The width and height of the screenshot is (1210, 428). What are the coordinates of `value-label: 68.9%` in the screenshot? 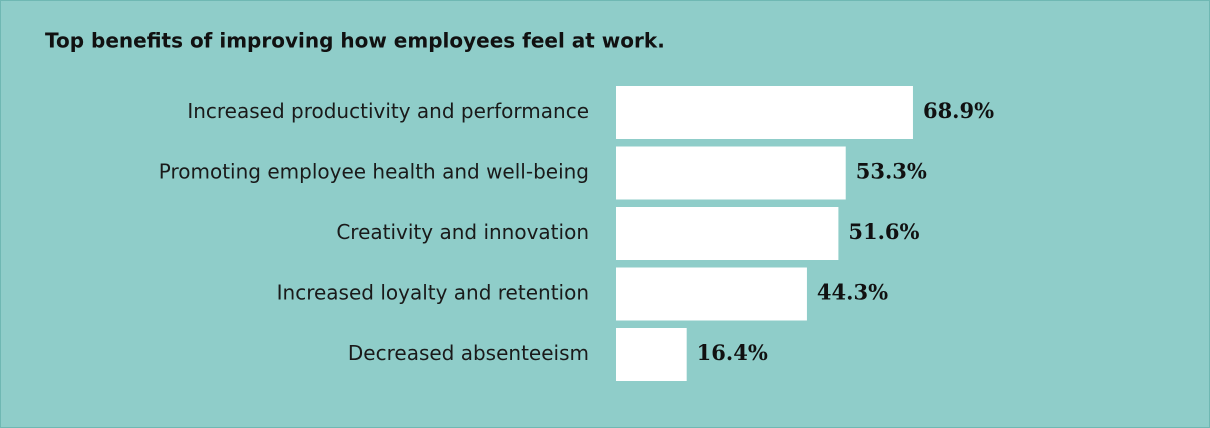 It's located at (958, 110).